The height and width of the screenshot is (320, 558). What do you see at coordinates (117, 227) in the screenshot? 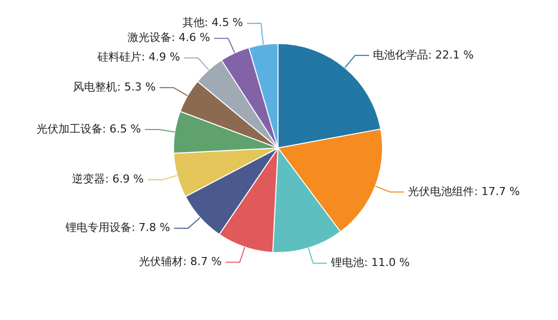
I see `slice-label: 锂电专用设备: 7.8 %` at bounding box center [117, 227].